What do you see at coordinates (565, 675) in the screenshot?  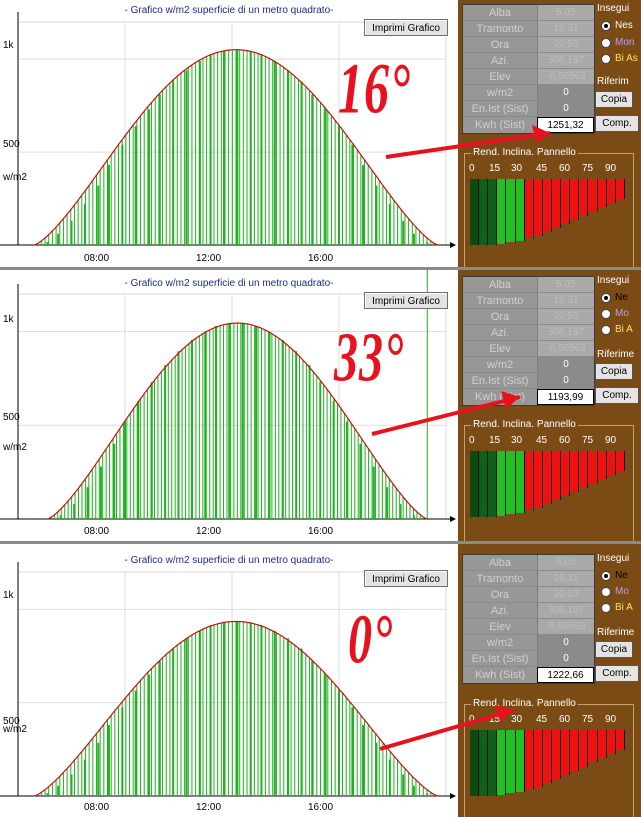 I see `kwh-value: 1222,66` at bounding box center [565, 675].